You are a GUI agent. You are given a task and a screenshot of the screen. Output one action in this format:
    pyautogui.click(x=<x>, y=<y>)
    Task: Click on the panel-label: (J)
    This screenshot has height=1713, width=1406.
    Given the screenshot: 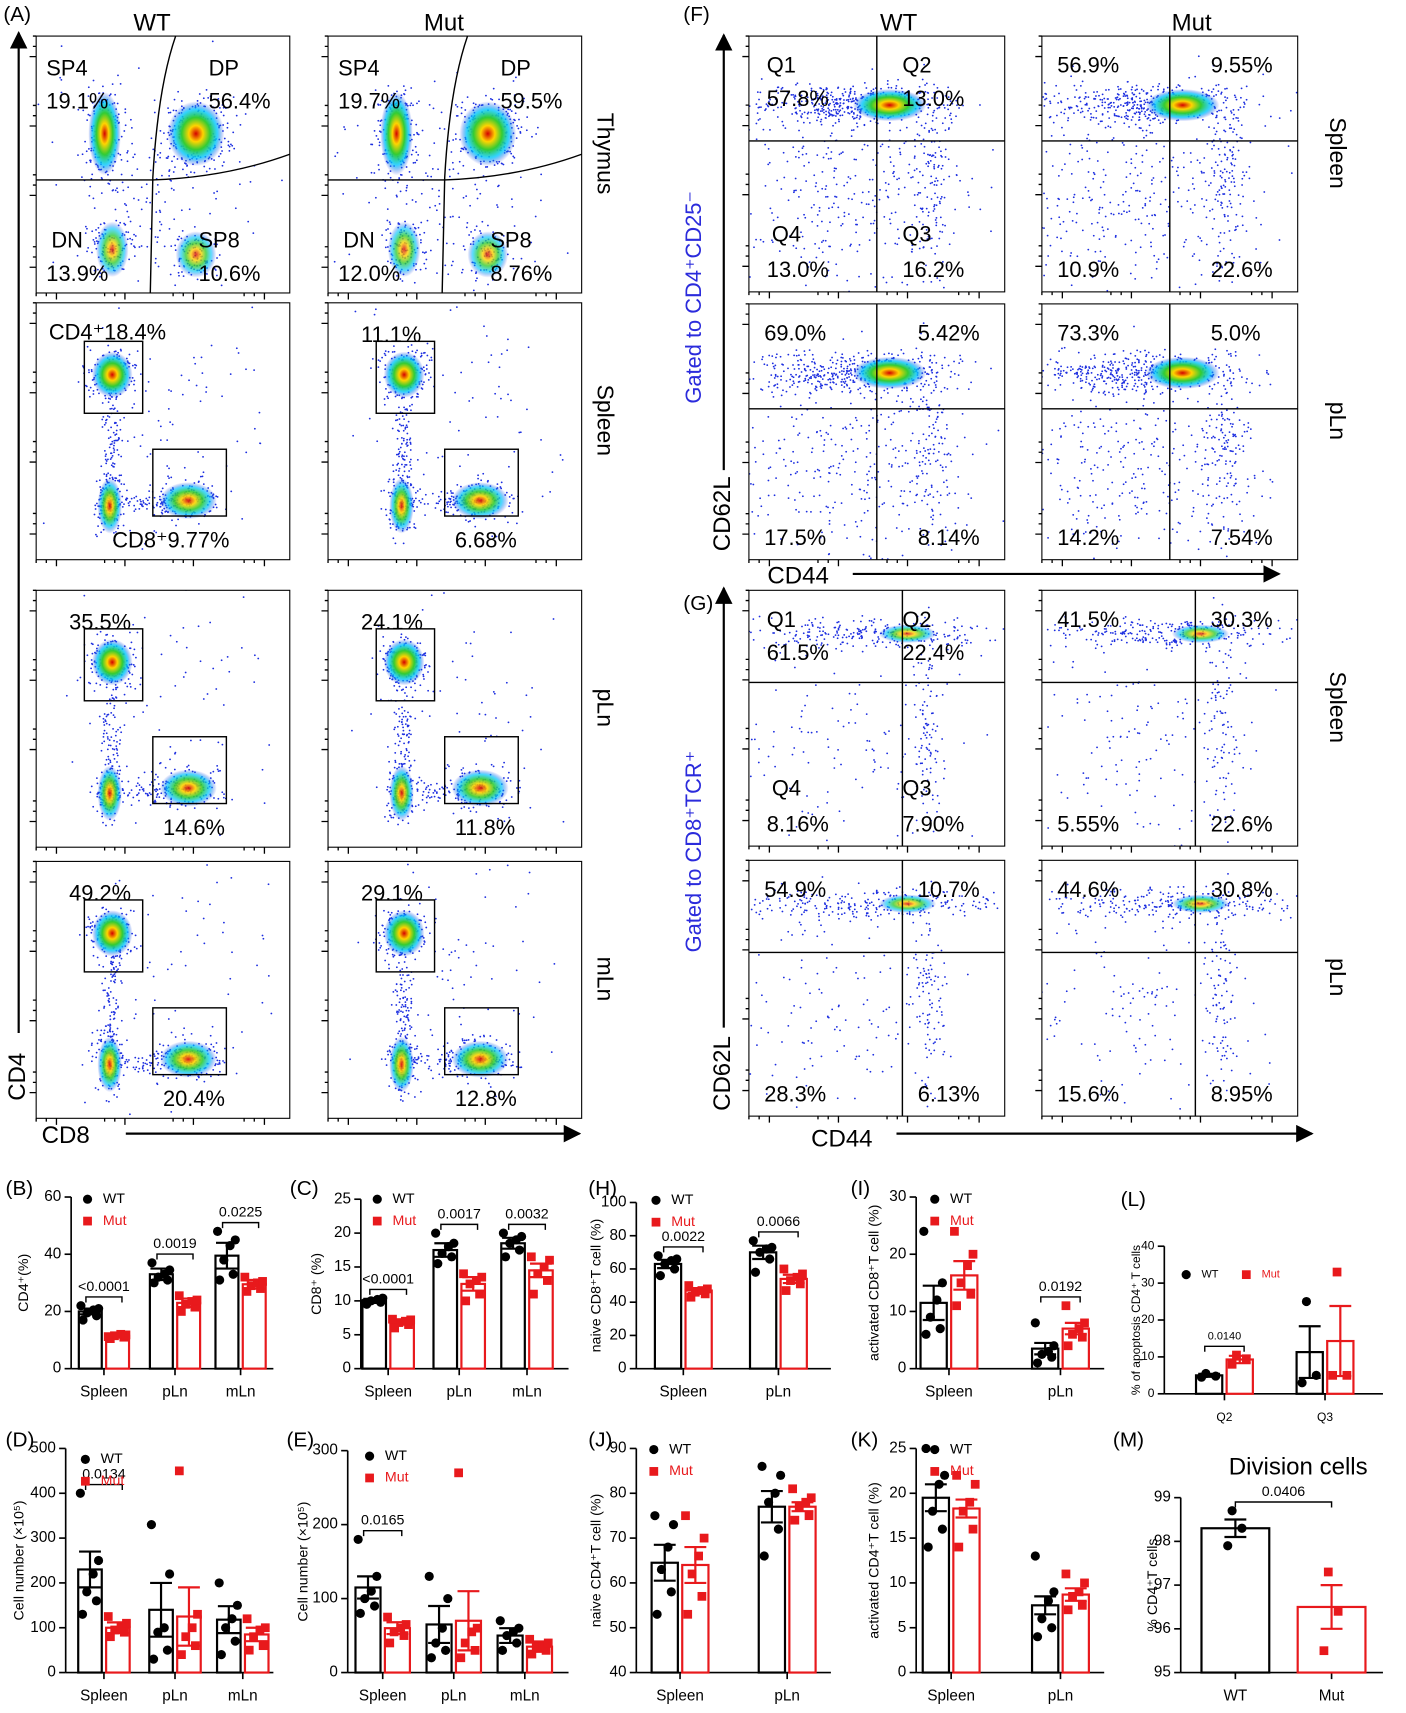 What is the action you would take?
    pyautogui.click(x=600, y=1439)
    